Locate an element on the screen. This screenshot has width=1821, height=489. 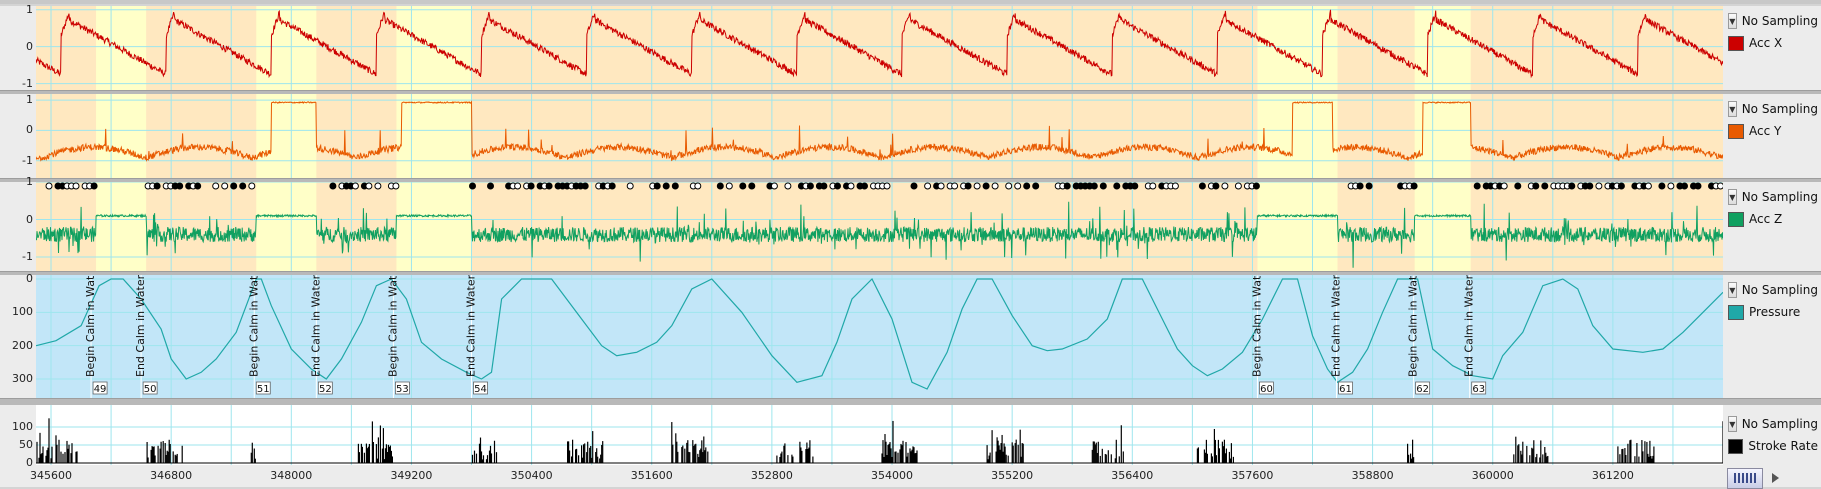
y-tick-label: -1 is located at coordinates (27, 160).